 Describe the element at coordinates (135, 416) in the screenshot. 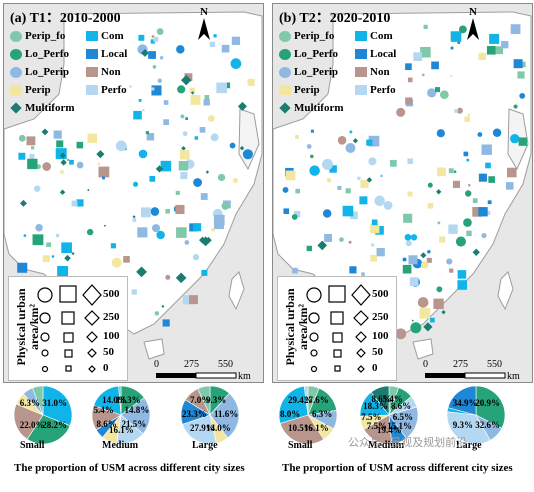

I see `pie-slice-lo-perip` at that location.